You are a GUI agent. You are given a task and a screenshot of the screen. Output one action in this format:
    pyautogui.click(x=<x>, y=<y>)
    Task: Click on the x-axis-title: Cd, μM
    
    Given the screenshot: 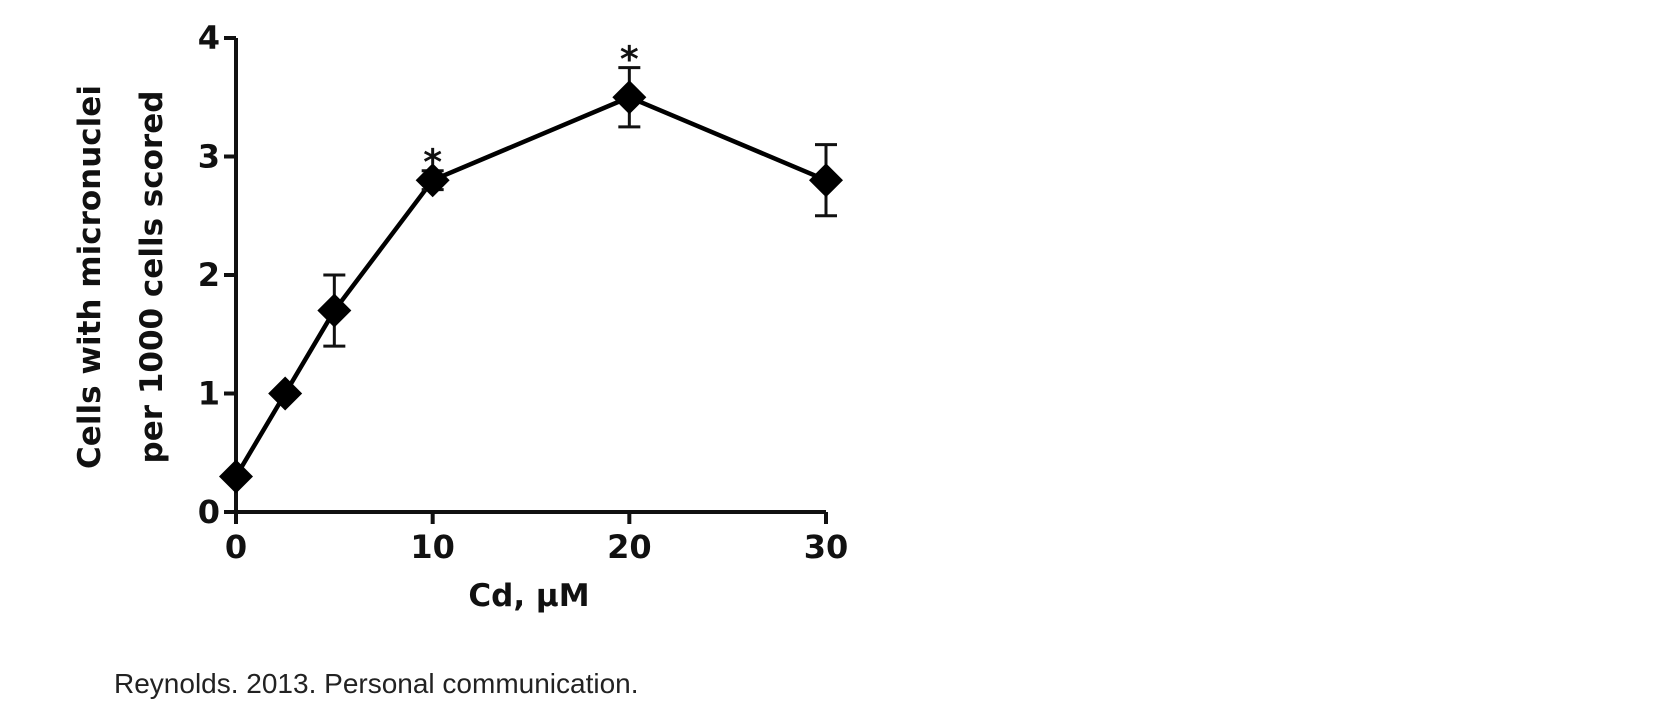 What is the action you would take?
    pyautogui.click(x=528, y=596)
    